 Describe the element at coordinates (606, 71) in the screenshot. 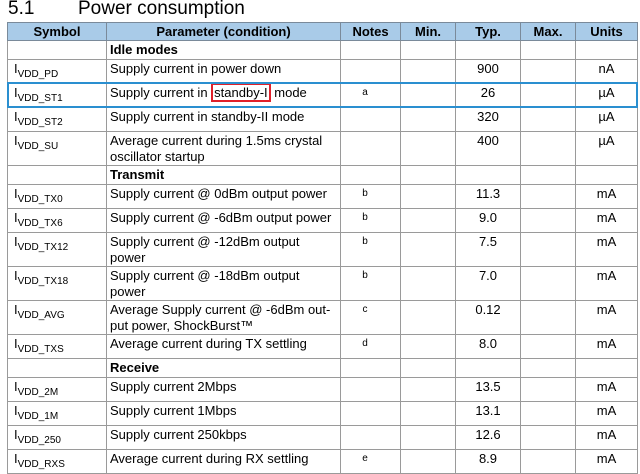

I see `units-cell: nA` at that location.